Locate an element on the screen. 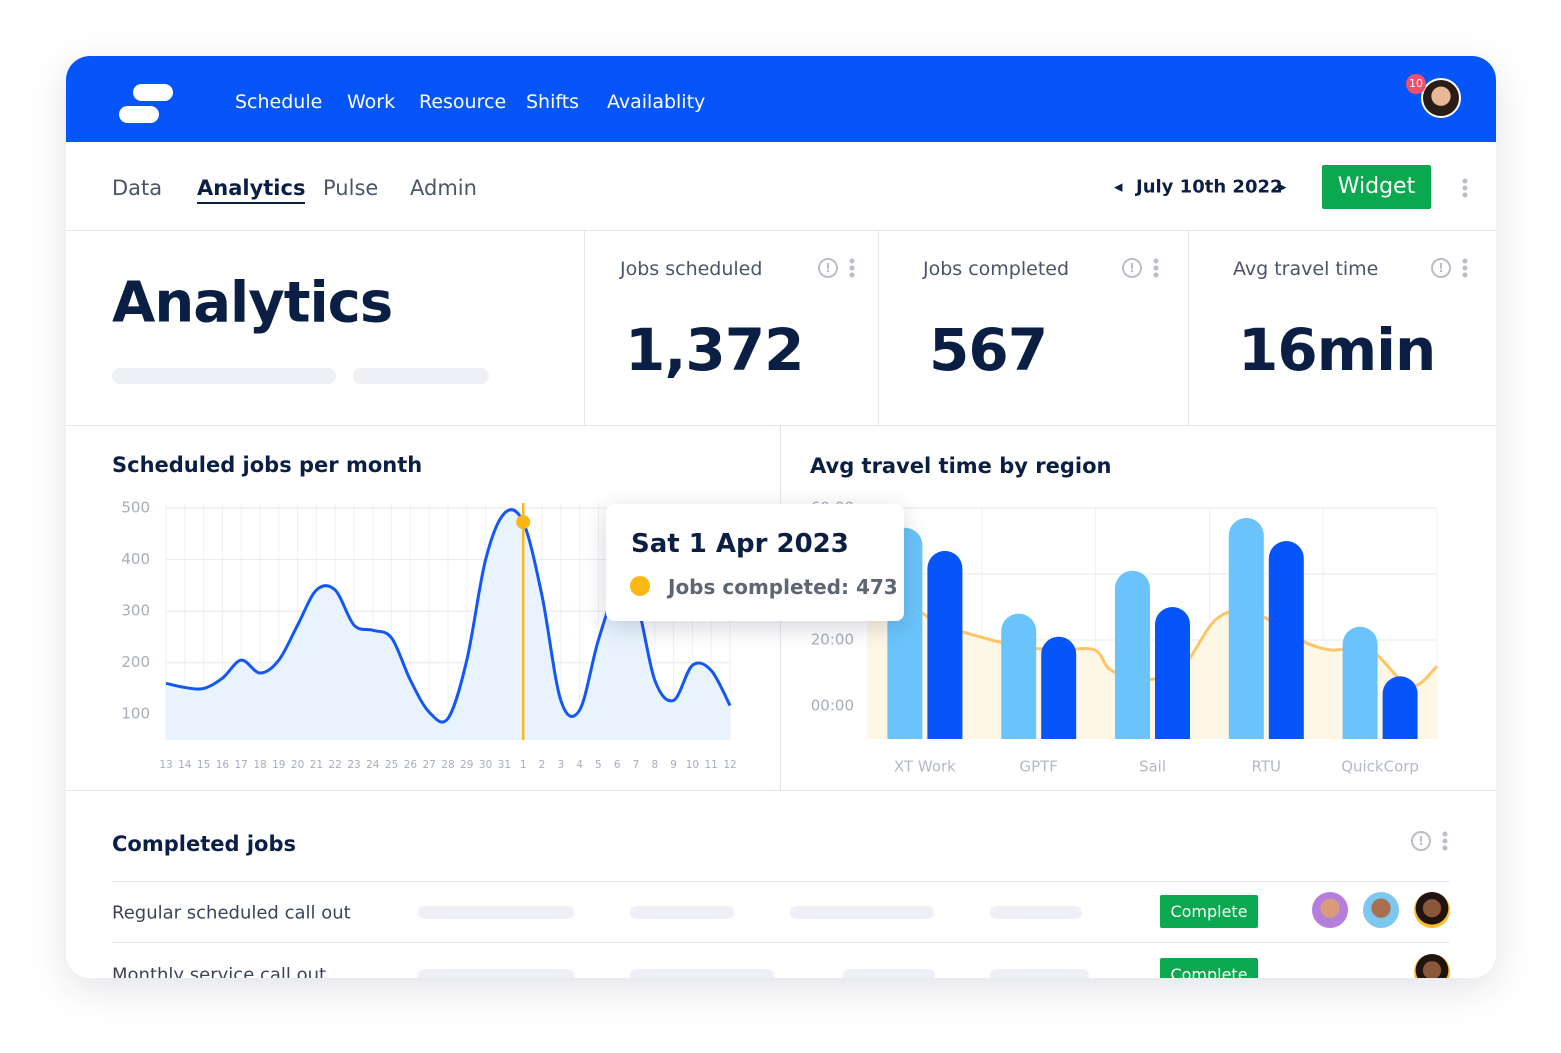 The image size is (1561, 1053). user-avatar is located at coordinates (1441, 98).